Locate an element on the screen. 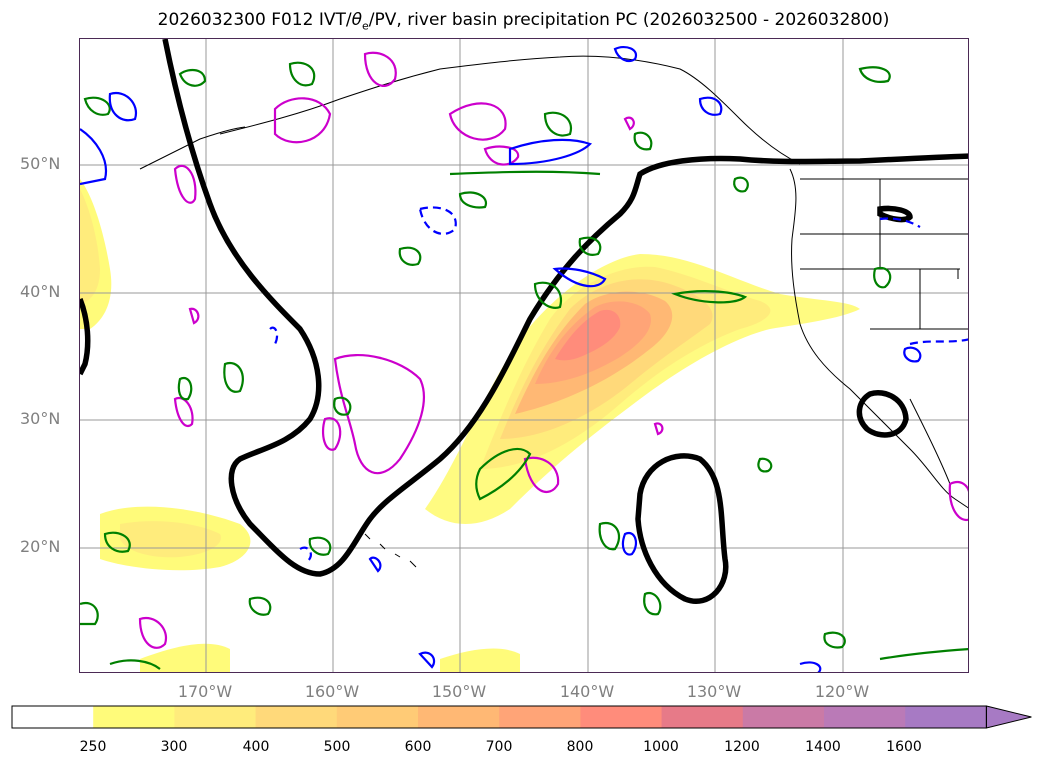 The width and height of the screenshot is (1047, 767). lon-label-130w: 130°W is located at coordinates (714, 691).